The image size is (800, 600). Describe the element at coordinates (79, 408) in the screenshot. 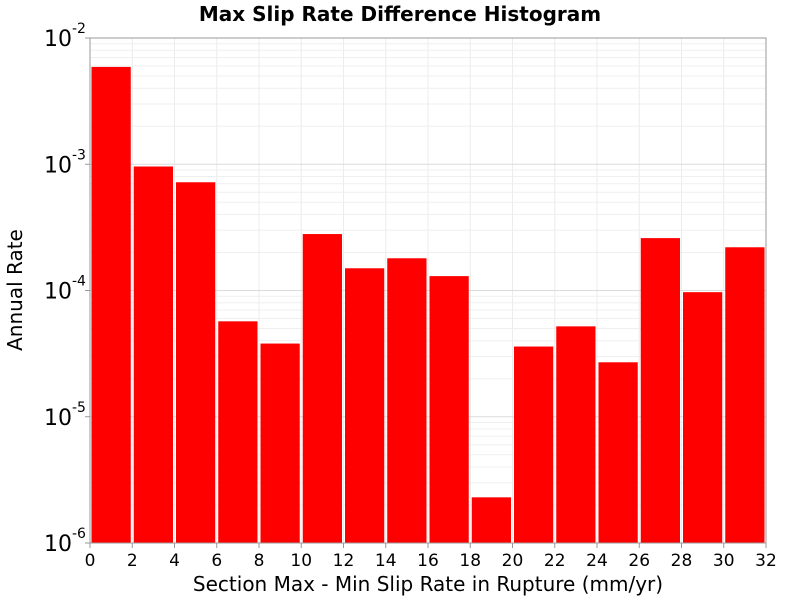

I see `y-tick-label-exponent: -5` at that location.